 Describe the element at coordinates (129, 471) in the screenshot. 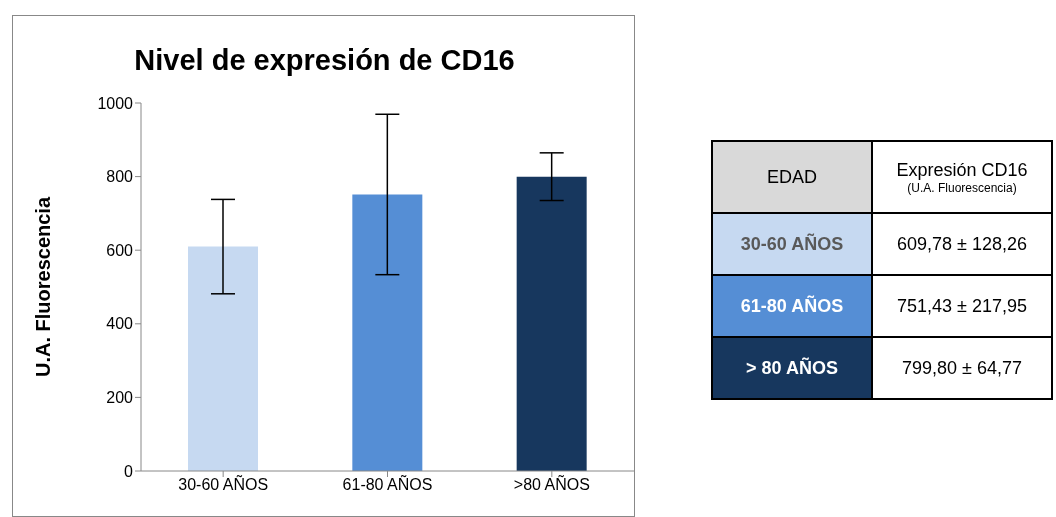

I see `y-tick-label: 0` at that location.